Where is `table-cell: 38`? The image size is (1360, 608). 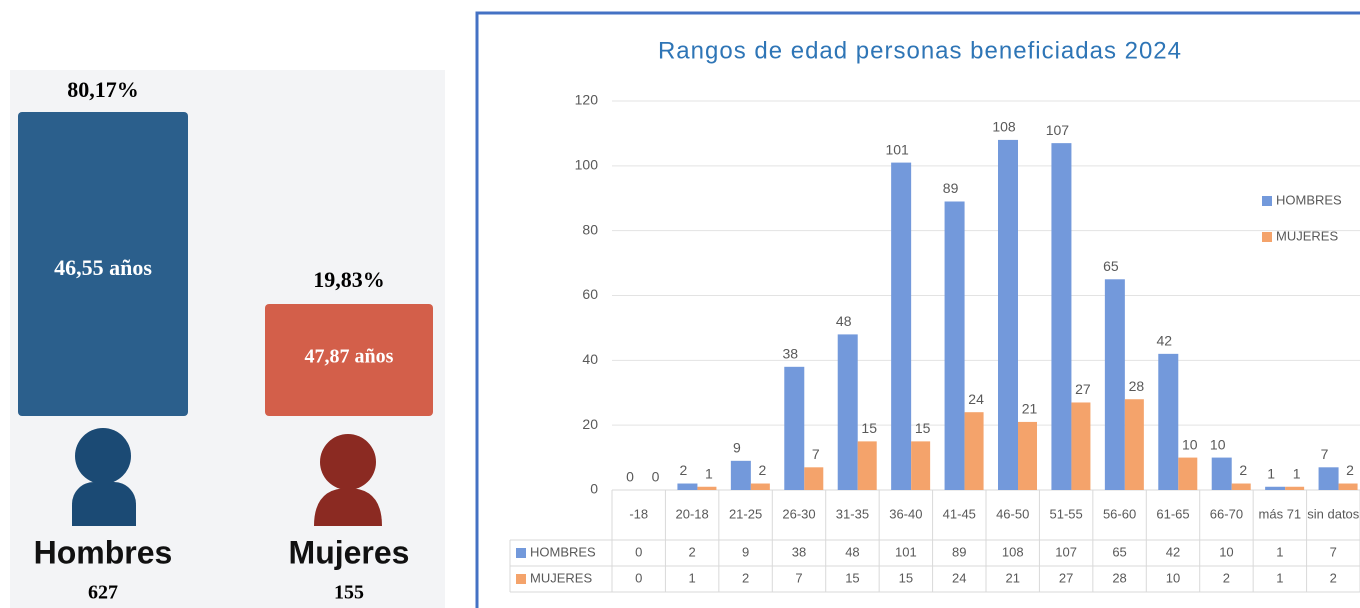 table-cell: 38 is located at coordinates (799, 551).